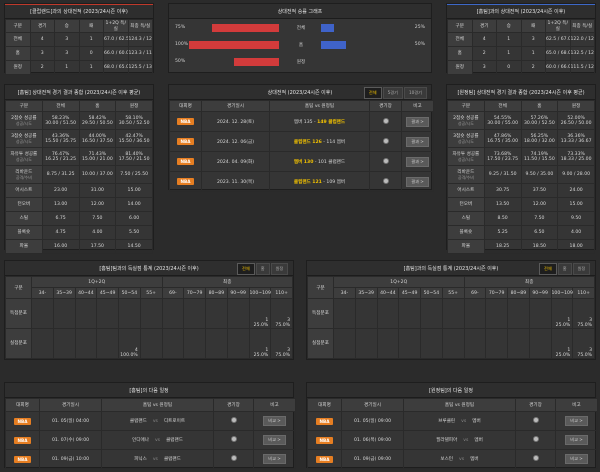 The width and height of the screenshot is (600, 472). What do you see at coordinates (155, 459) in the screenshot?
I see `vs-label: vs` at bounding box center [155, 459].